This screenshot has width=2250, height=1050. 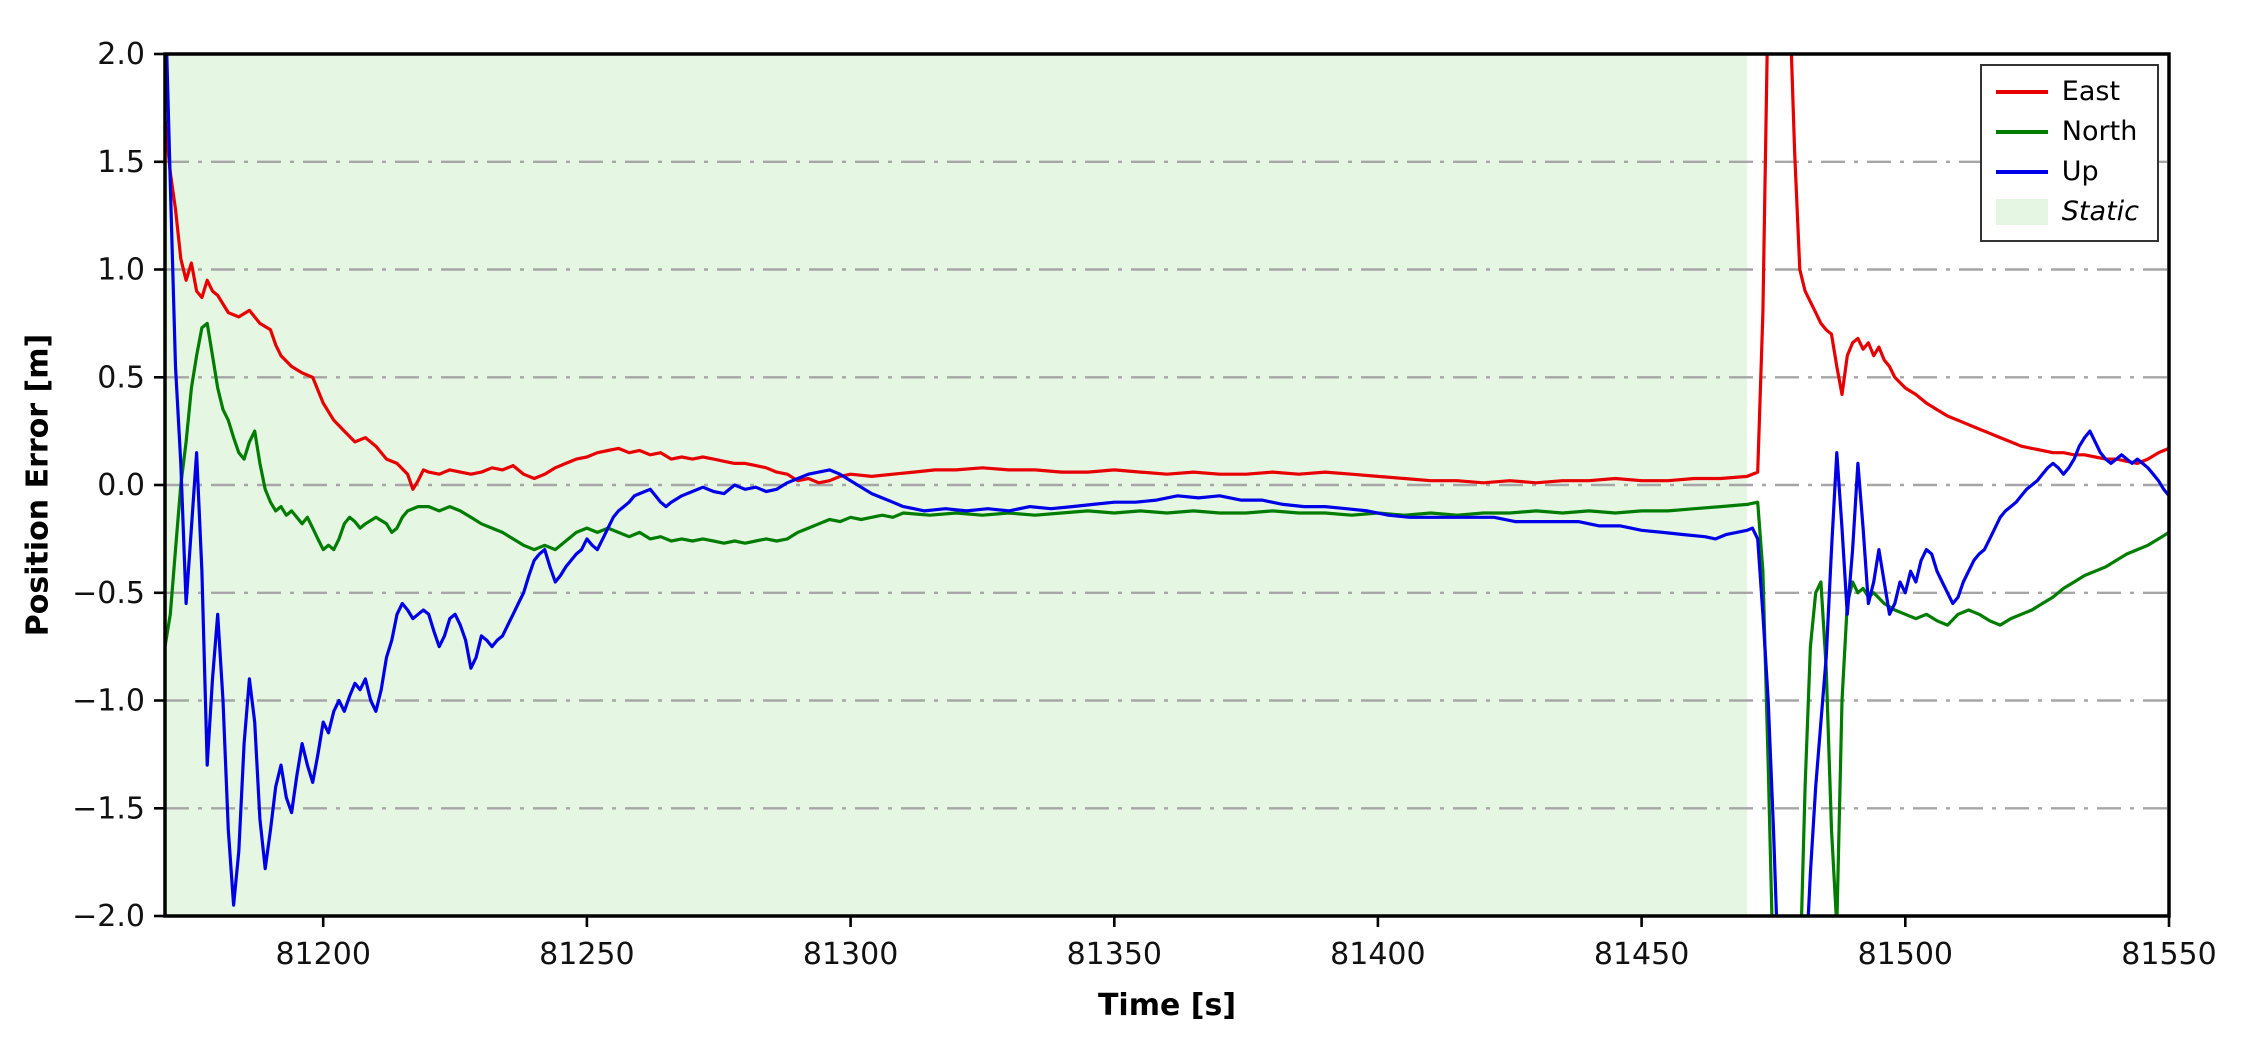 I want to click on legend-item-north: North, so click(x=2067, y=132).